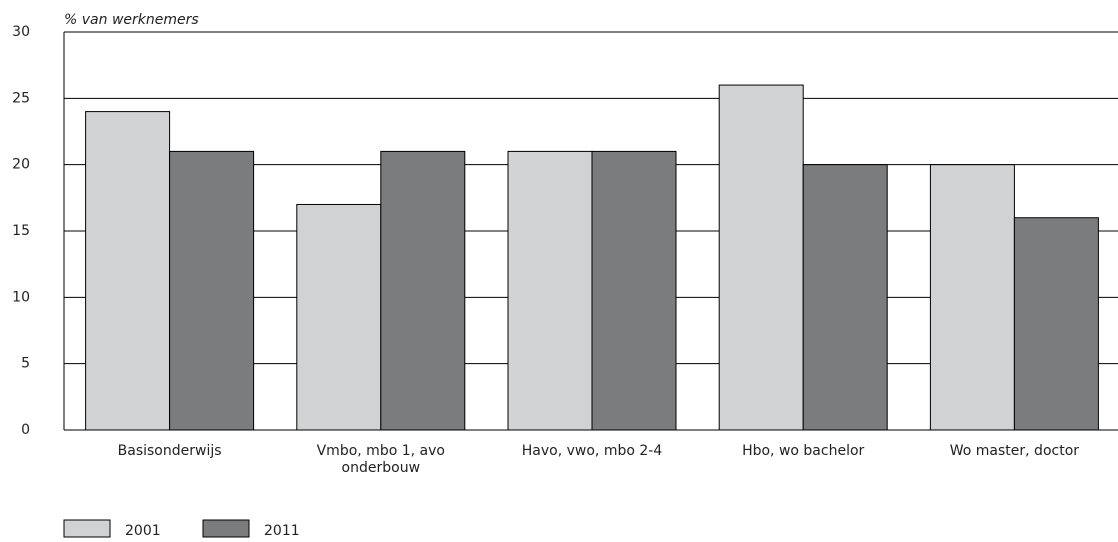  What do you see at coordinates (21, 165) in the screenshot?
I see `y-tick-label: 20` at bounding box center [21, 165].